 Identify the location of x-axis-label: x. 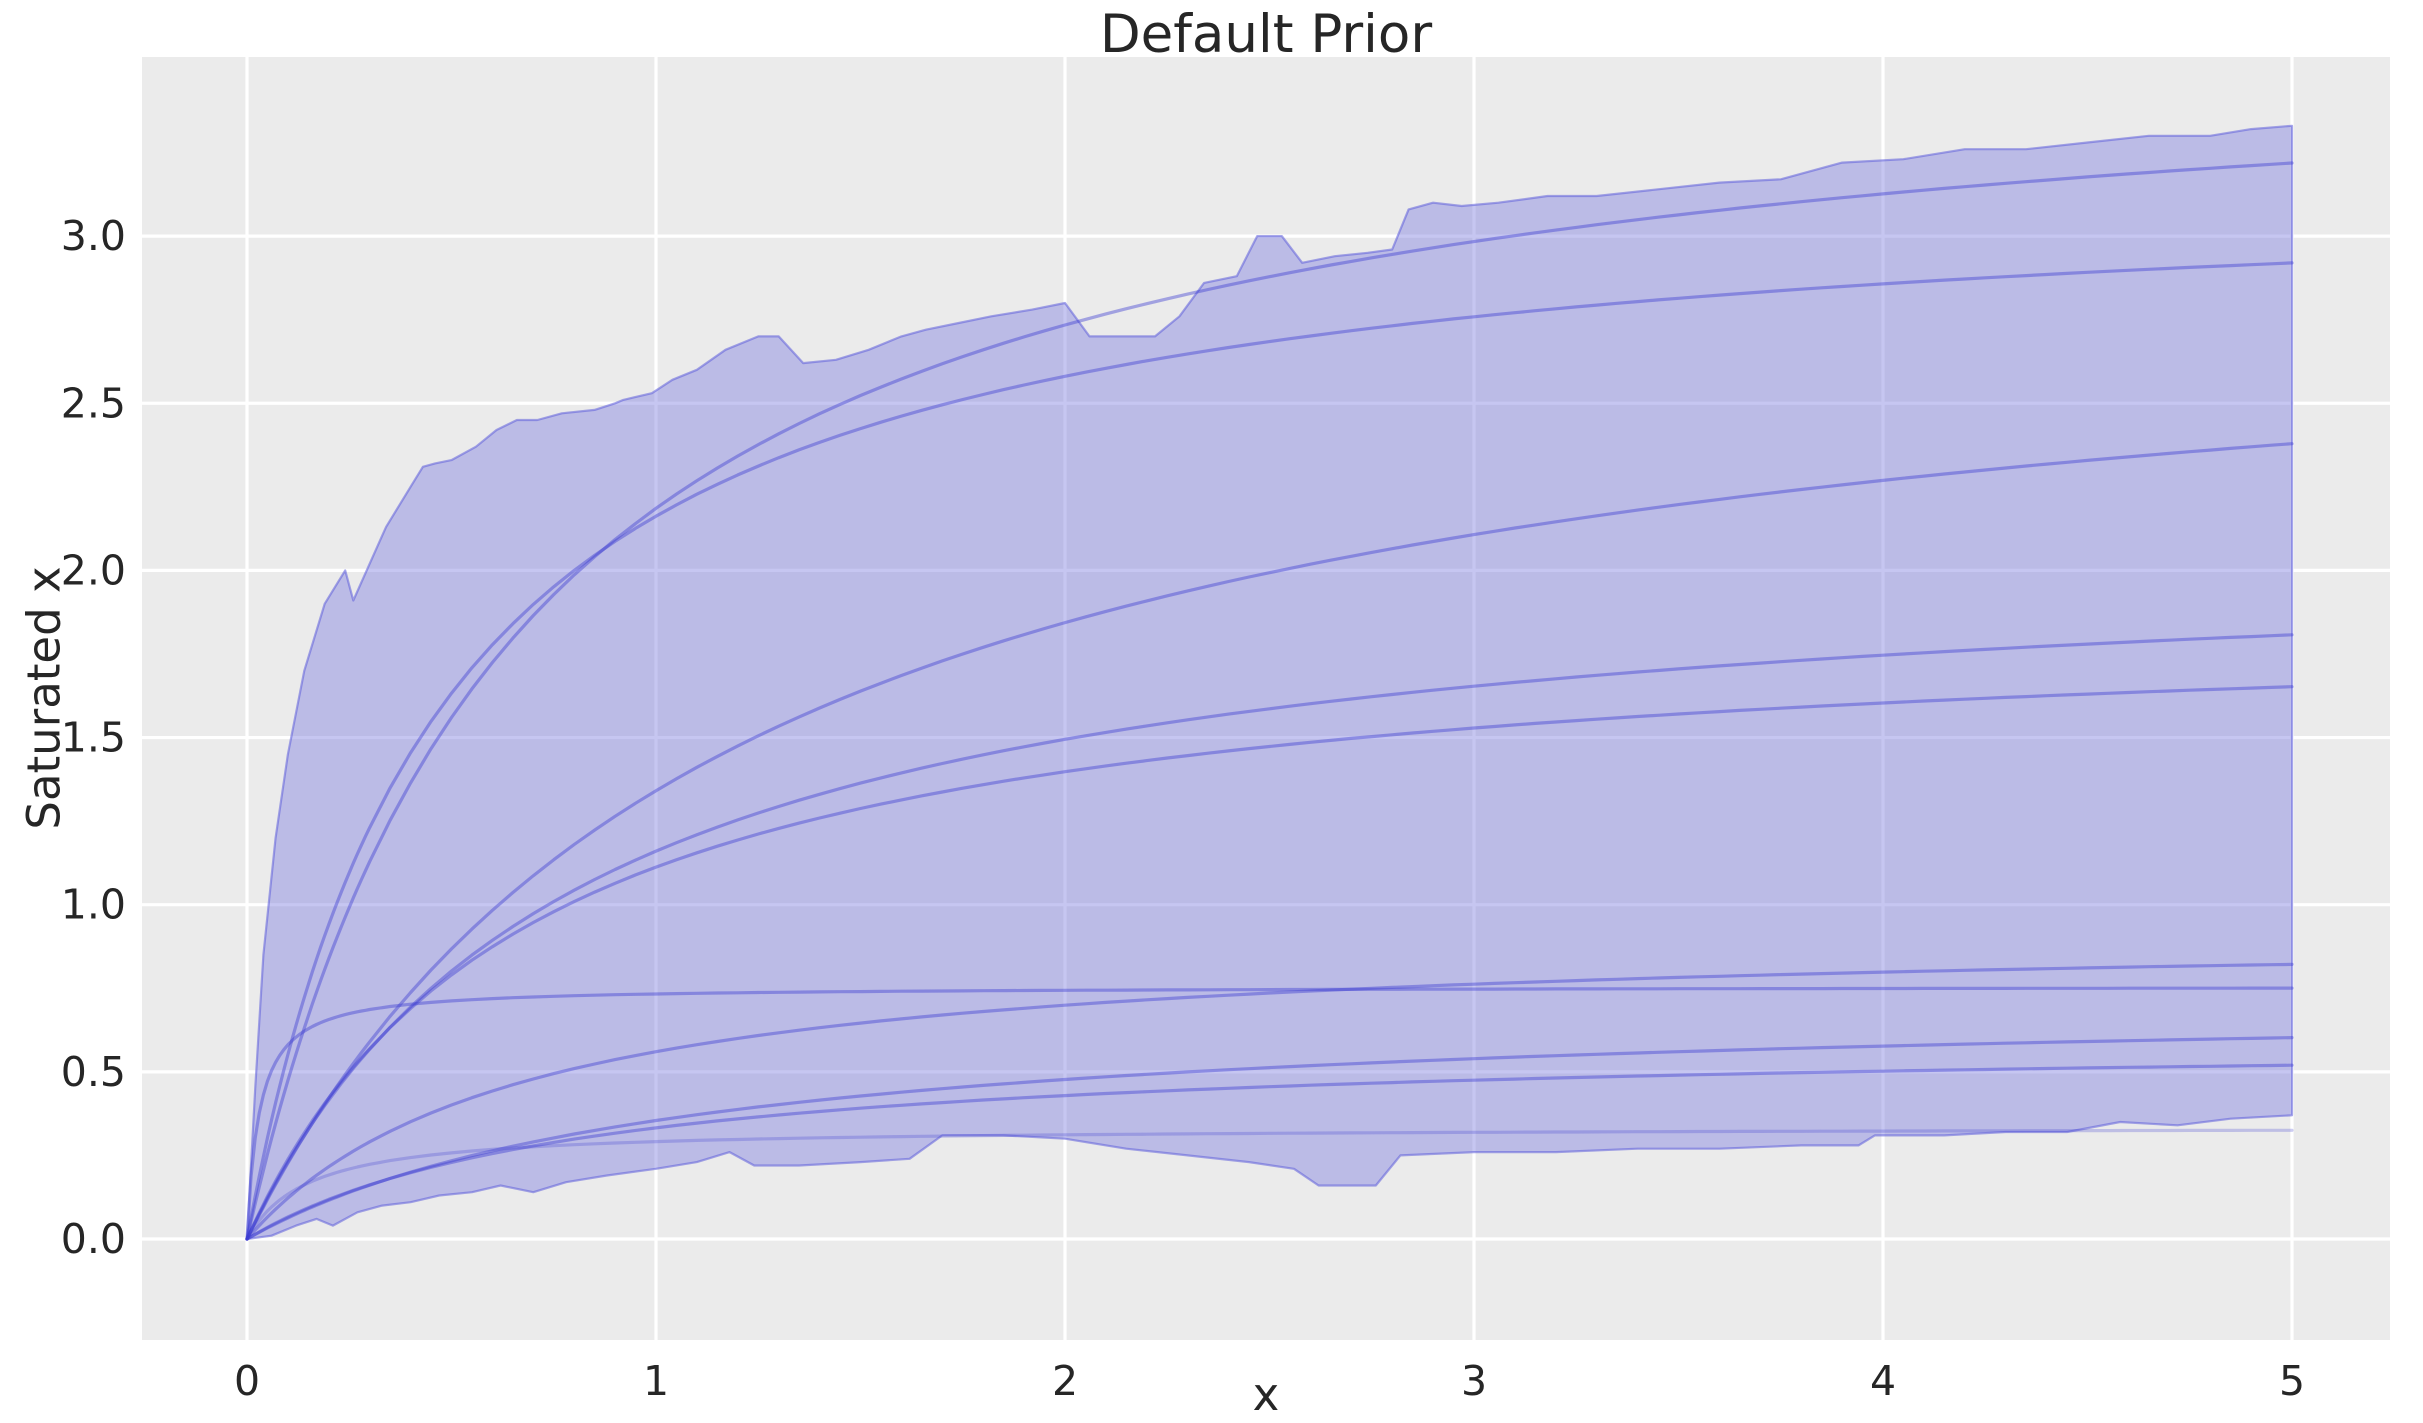
(1266, 1394).